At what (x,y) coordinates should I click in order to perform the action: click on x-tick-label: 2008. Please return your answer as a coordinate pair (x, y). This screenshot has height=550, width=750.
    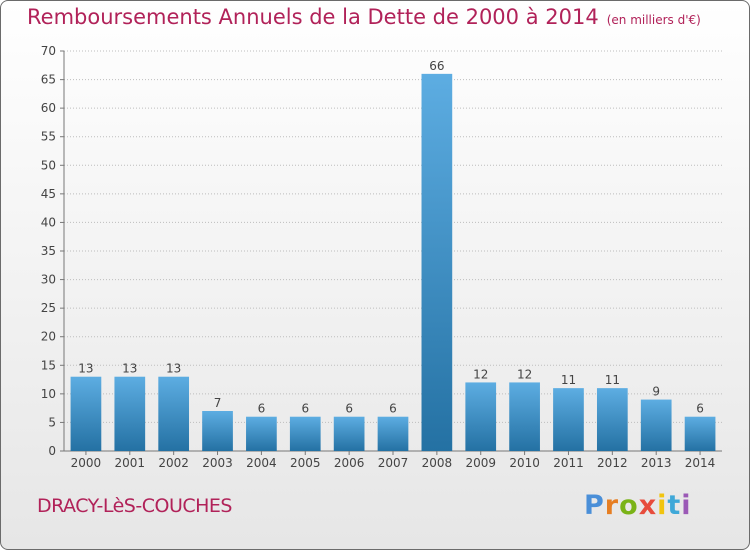
    Looking at the image, I should click on (437, 463).